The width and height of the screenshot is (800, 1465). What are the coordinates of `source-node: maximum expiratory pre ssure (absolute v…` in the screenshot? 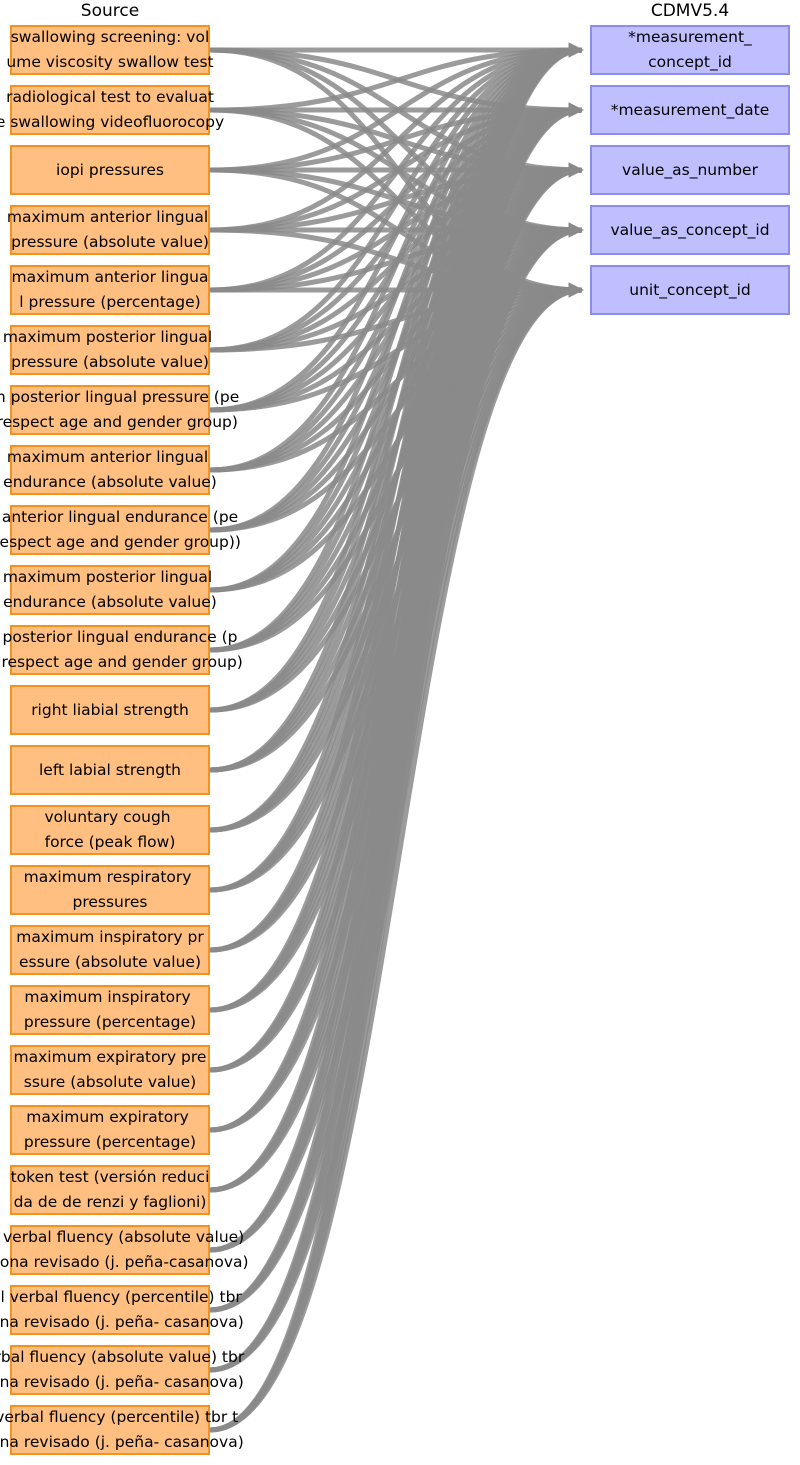 It's located at (110, 1070).